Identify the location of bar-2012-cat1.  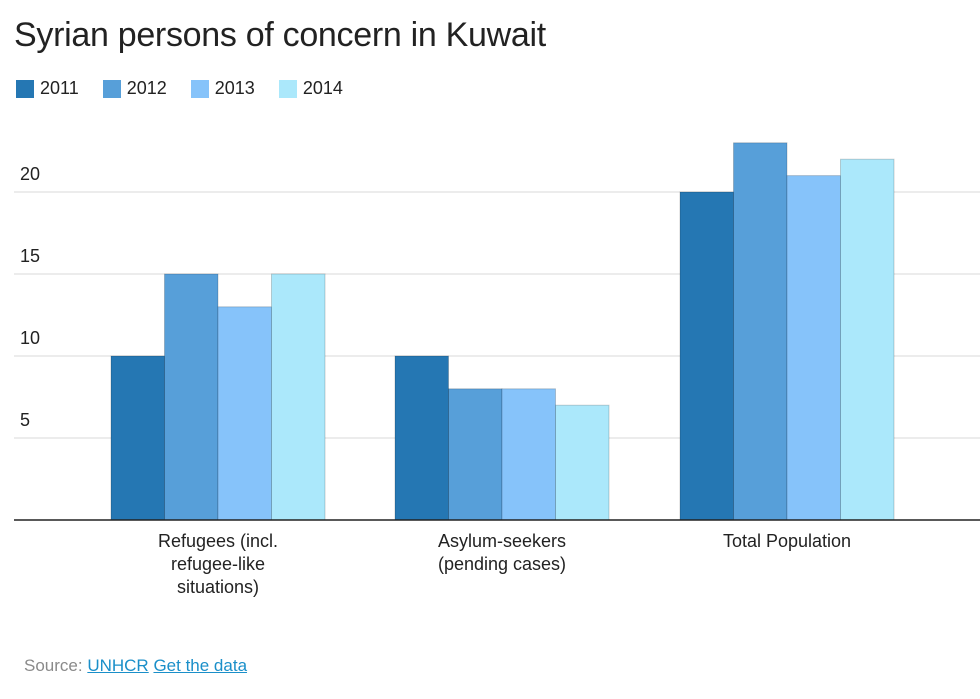
(191, 397).